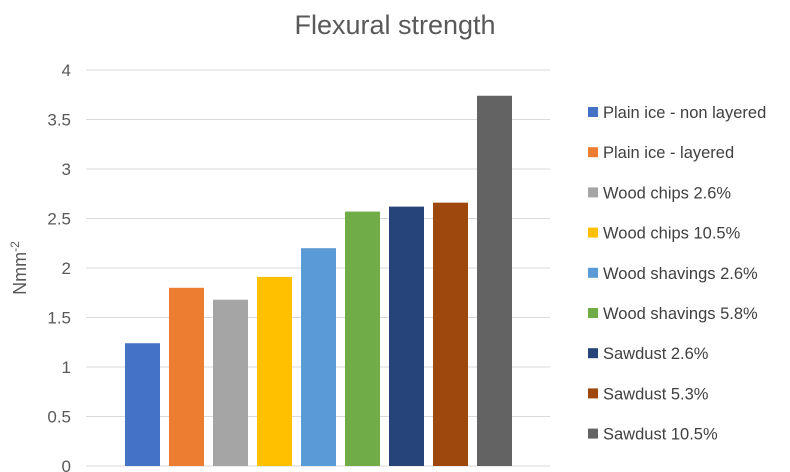  What do you see at coordinates (20, 273) in the screenshot?
I see `y-axis-label-base: Nmm` at bounding box center [20, 273].